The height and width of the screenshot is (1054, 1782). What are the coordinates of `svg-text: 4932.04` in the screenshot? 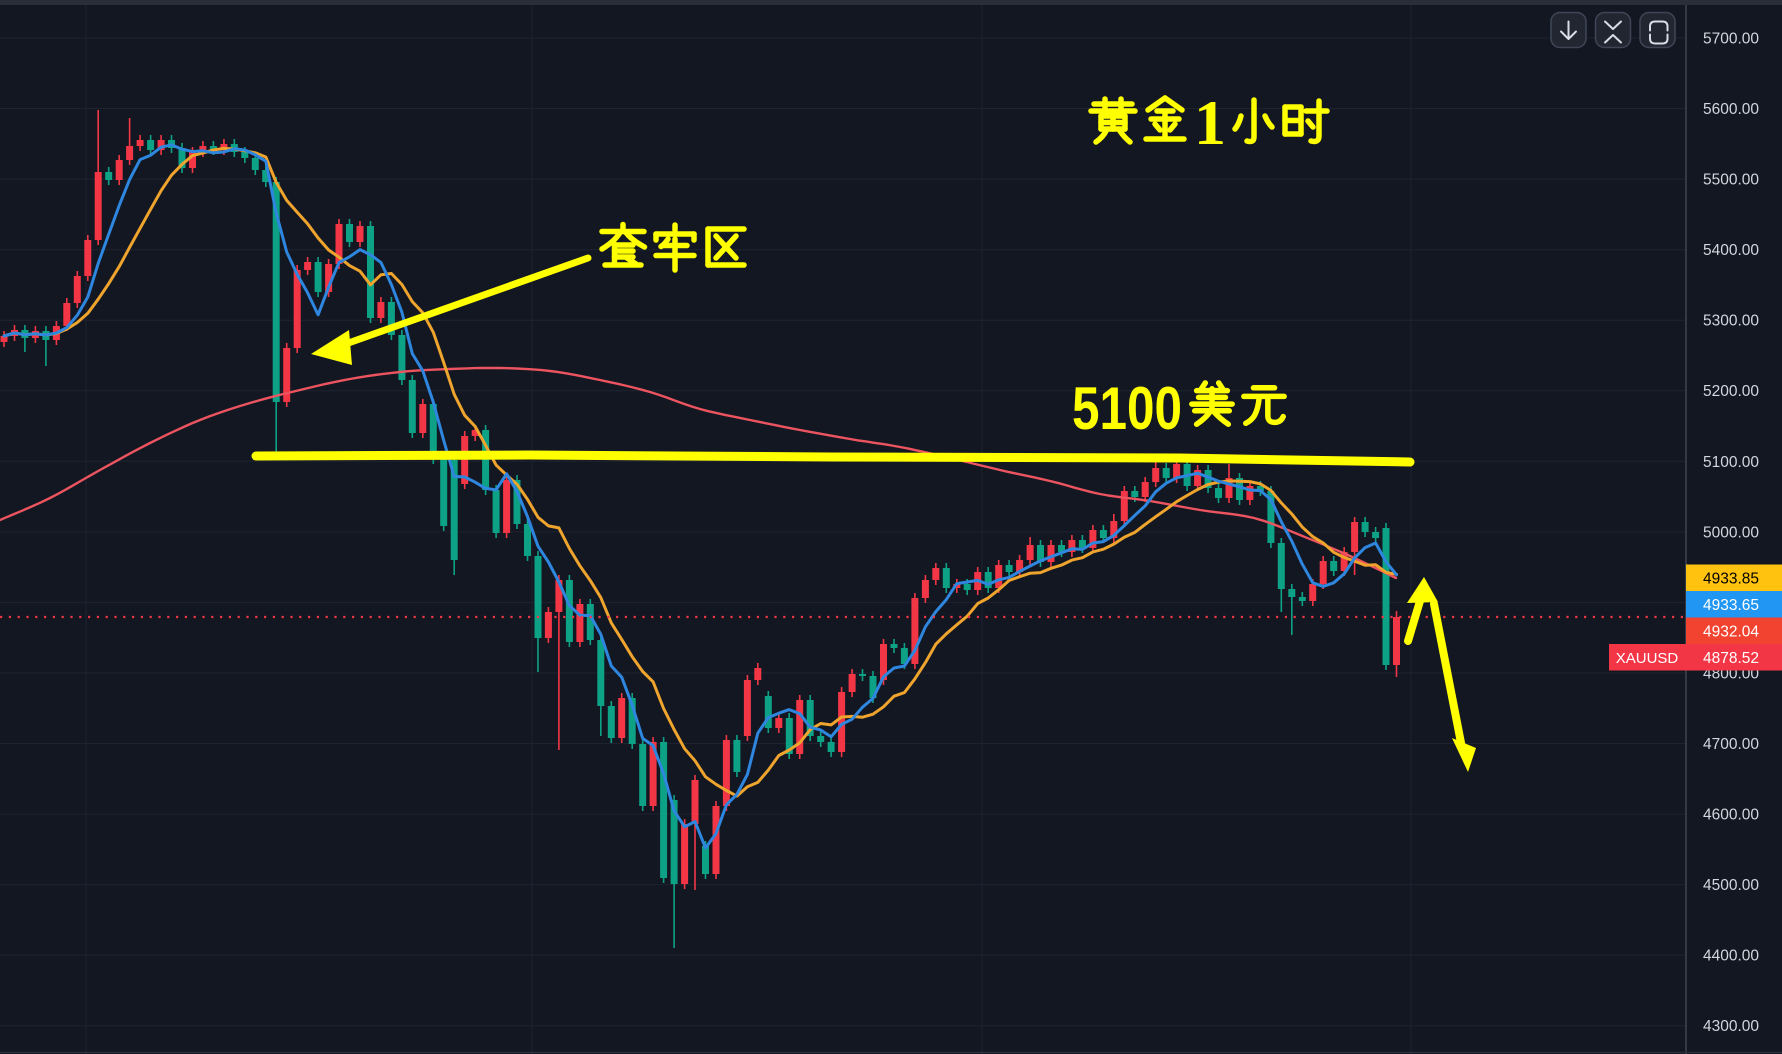 It's located at (1731, 632).